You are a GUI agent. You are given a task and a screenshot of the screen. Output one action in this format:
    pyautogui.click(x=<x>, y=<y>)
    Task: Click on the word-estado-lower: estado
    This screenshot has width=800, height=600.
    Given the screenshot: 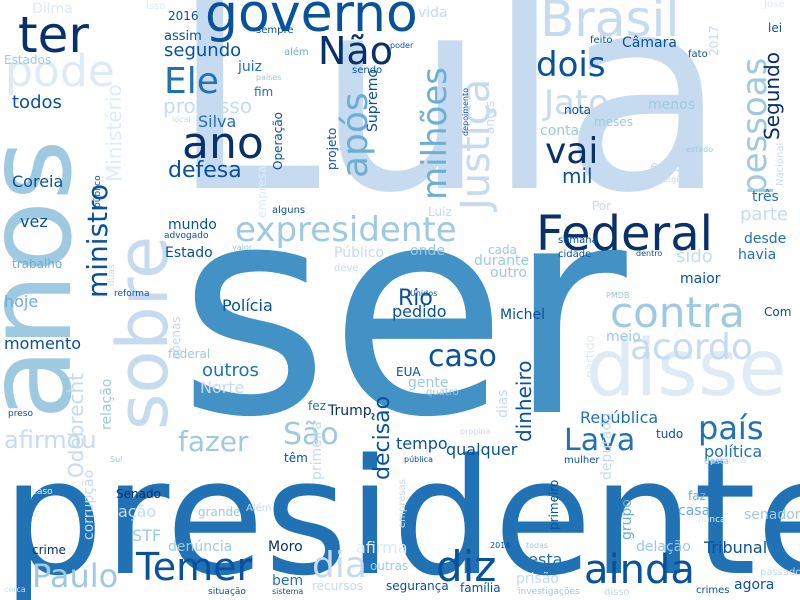 What is the action you would take?
    pyautogui.click(x=700, y=149)
    